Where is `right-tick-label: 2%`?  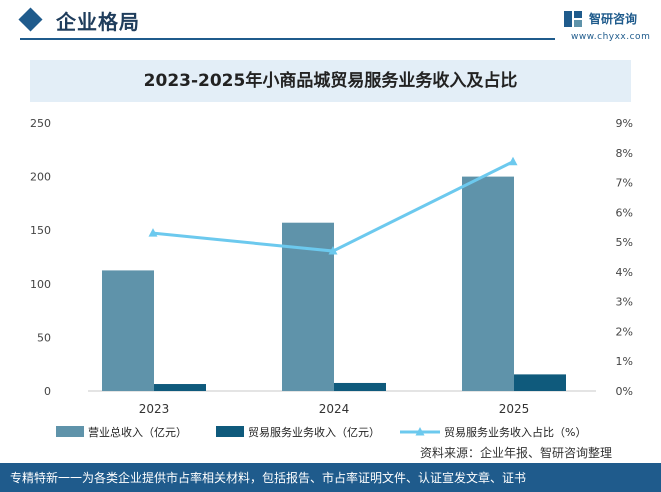 right-tick-label: 2% is located at coordinates (624, 331).